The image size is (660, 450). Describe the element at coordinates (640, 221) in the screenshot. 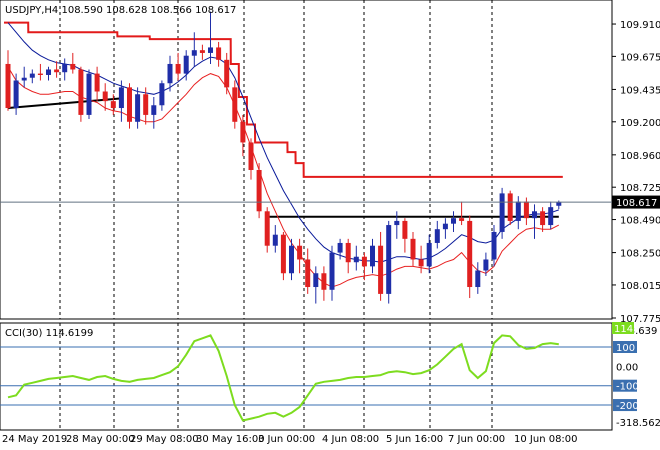

I see `price-tick-label: 108.490` at that location.